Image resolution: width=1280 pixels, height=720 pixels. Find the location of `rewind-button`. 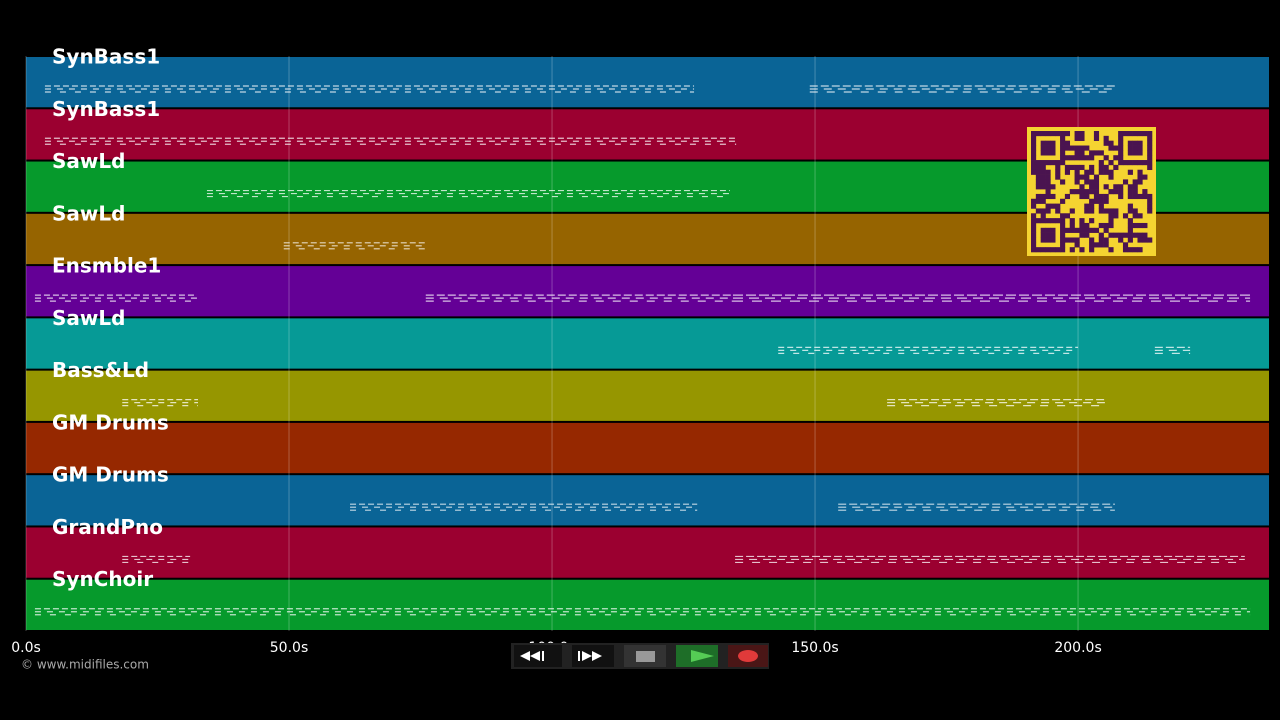

rewind-button is located at coordinates (538, 656).